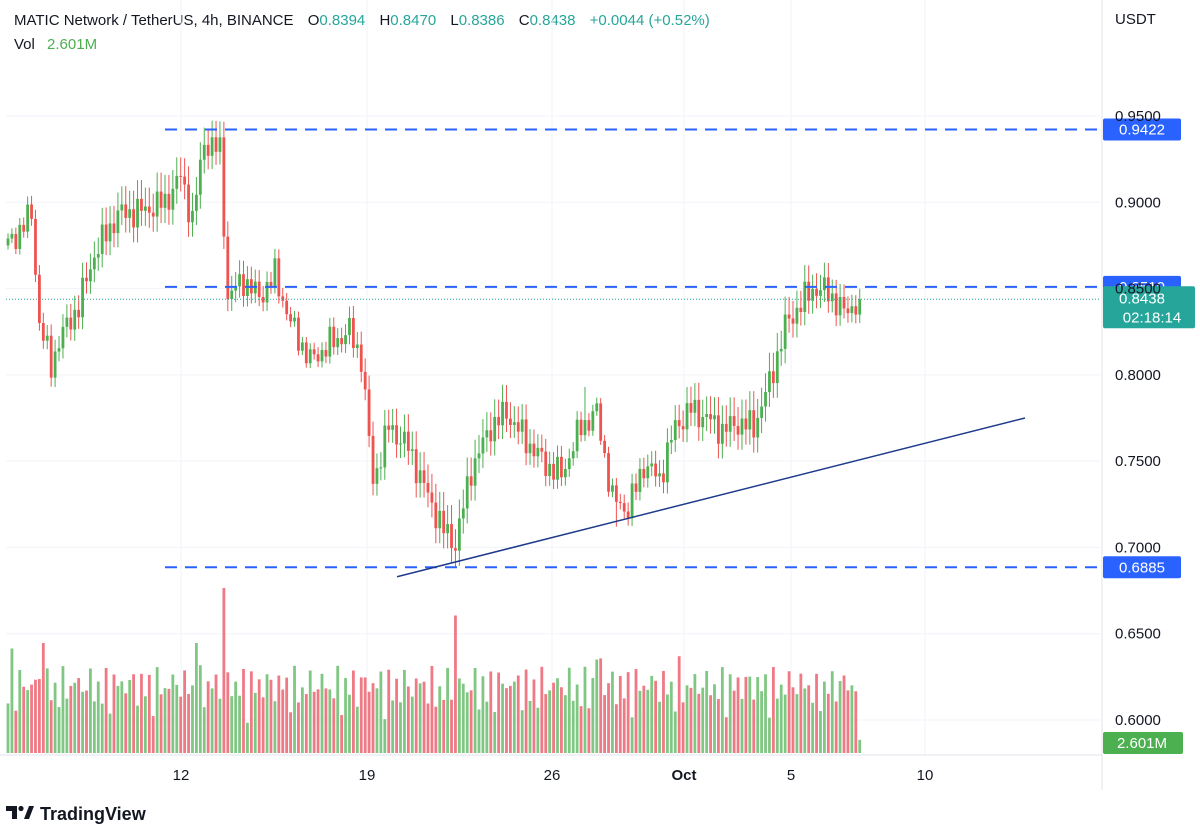 Image resolution: width=1200 pixels, height=834 pixels. Describe the element at coordinates (1135, 19) in the screenshot. I see `currency-label: USDT` at that location.